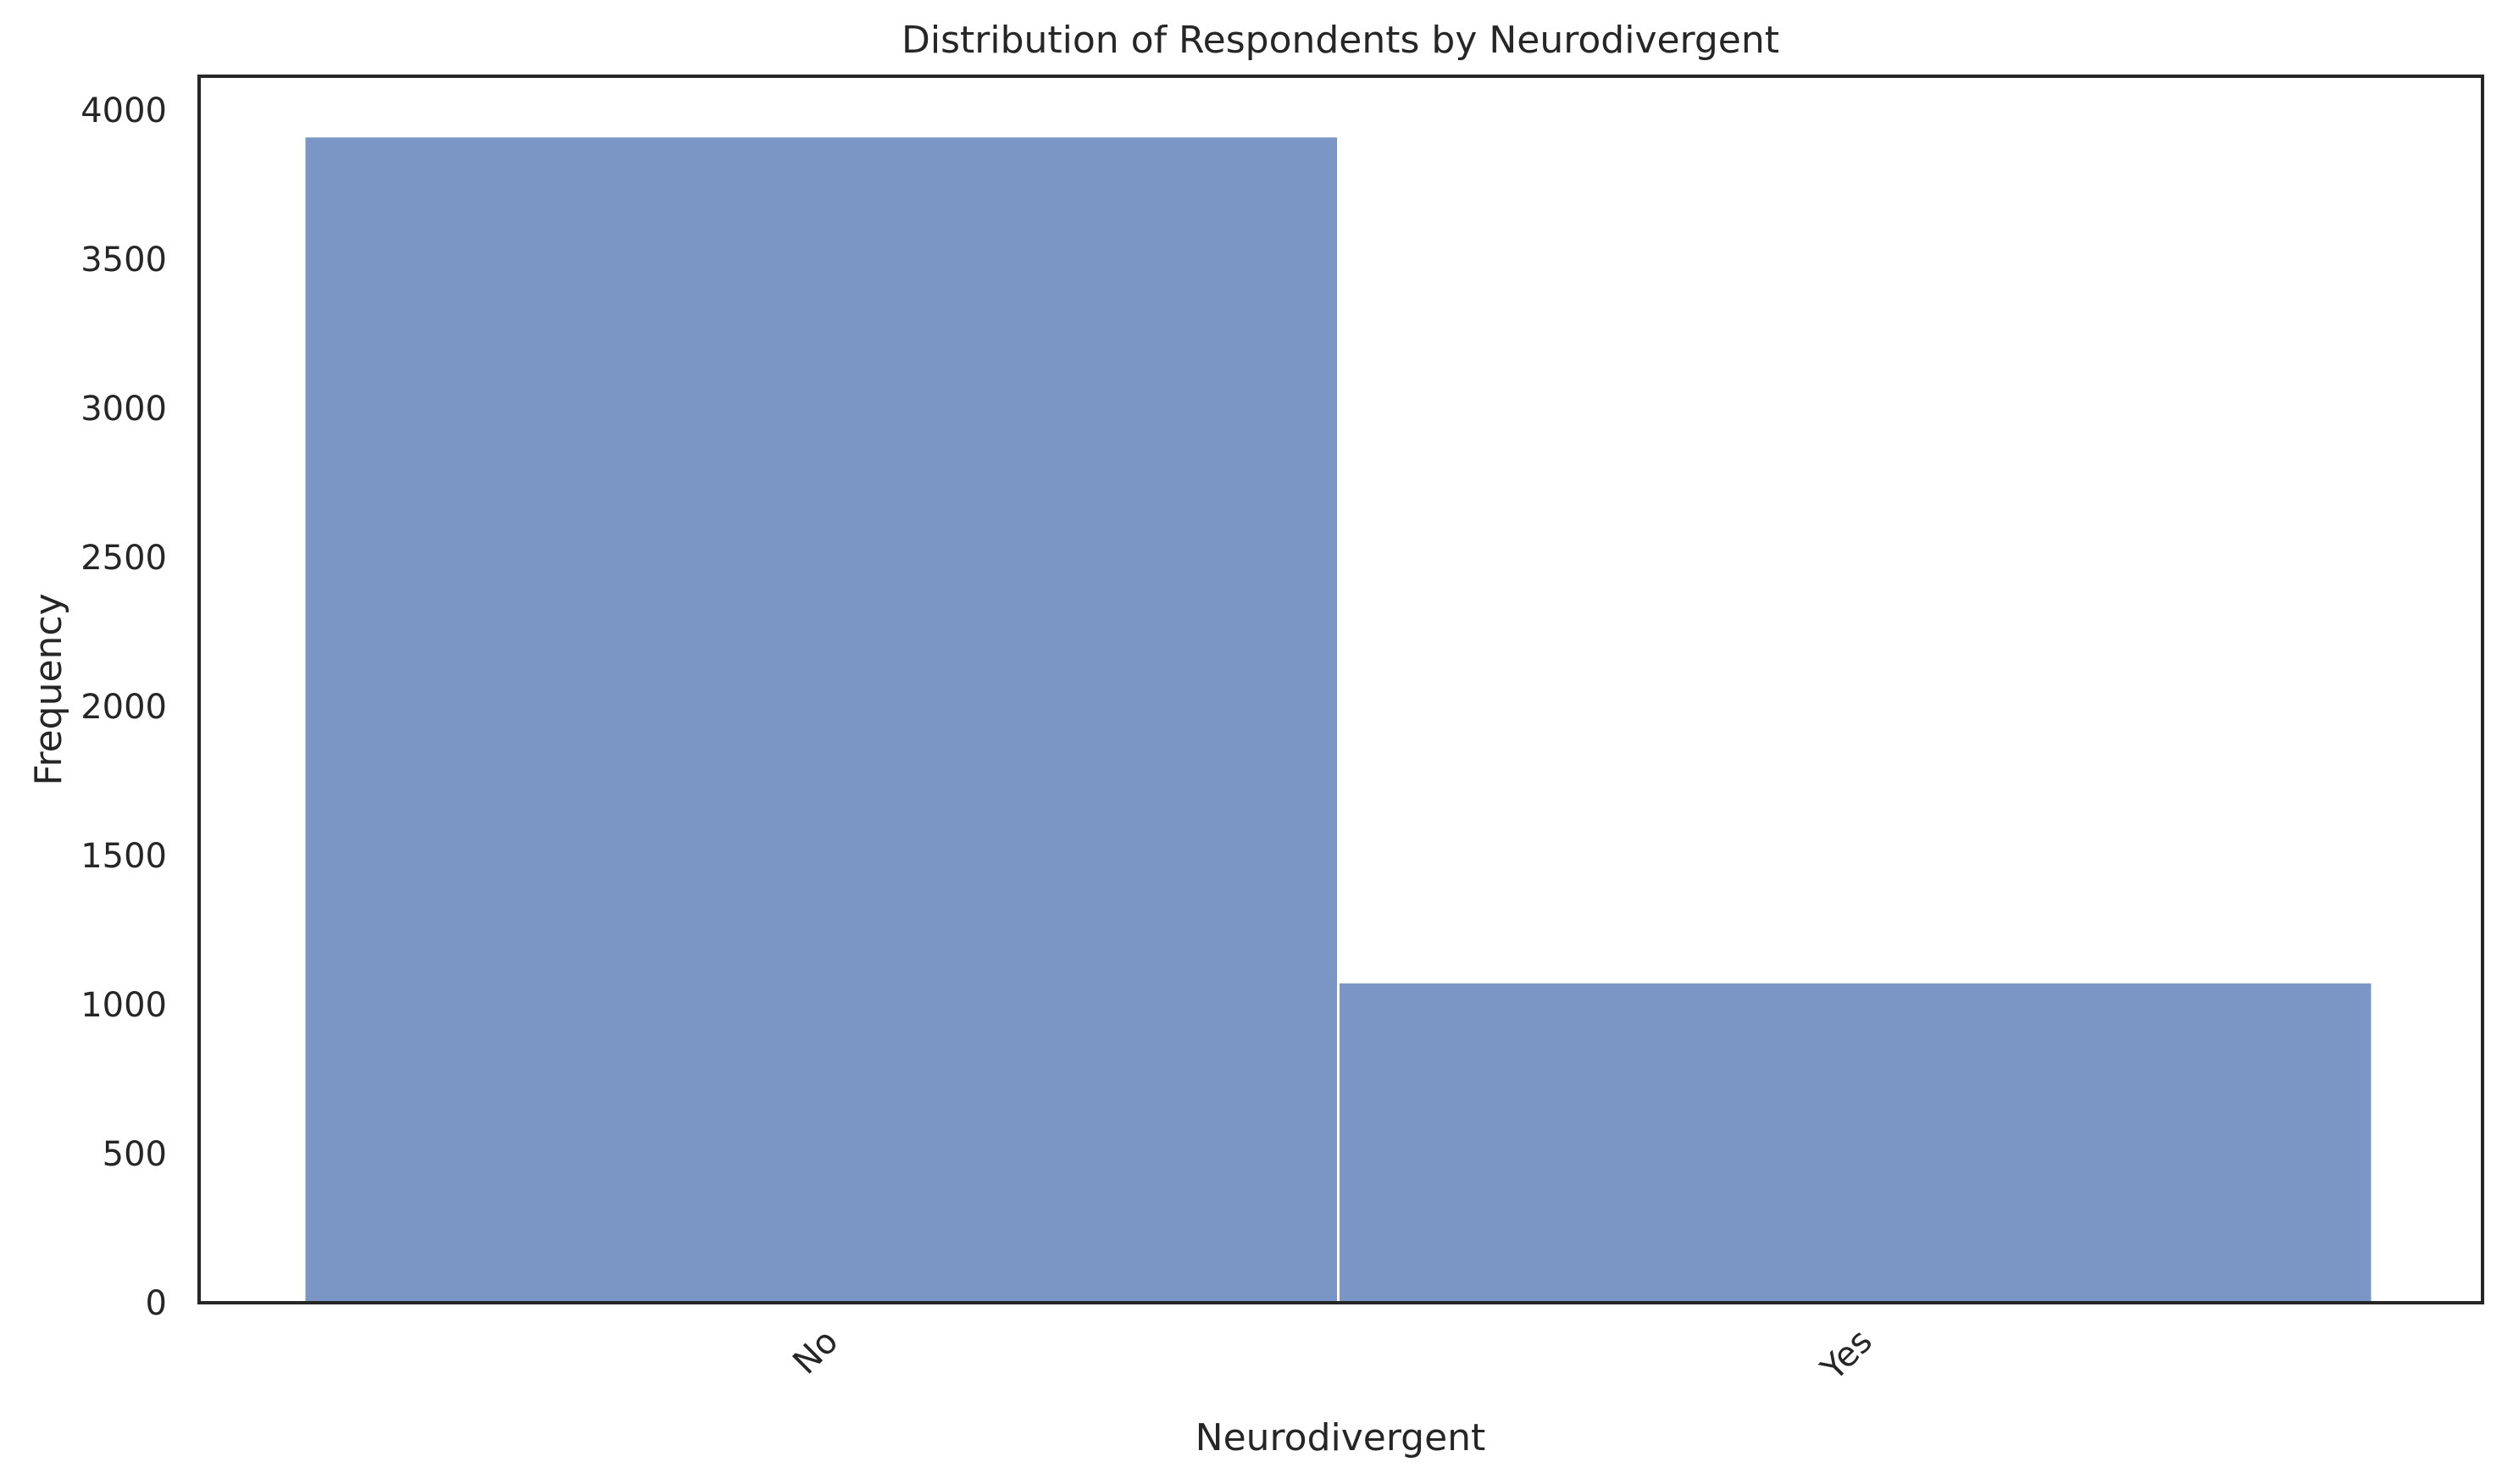  I want to click on x-tick-label-no: No, so click(815, 1352).